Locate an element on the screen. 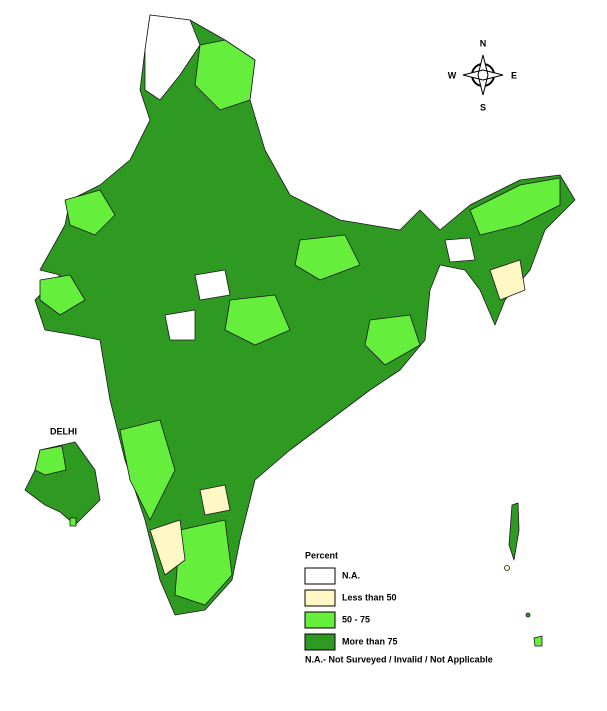 The width and height of the screenshot is (607, 711). legend-label: Less than 50 is located at coordinates (369, 597).